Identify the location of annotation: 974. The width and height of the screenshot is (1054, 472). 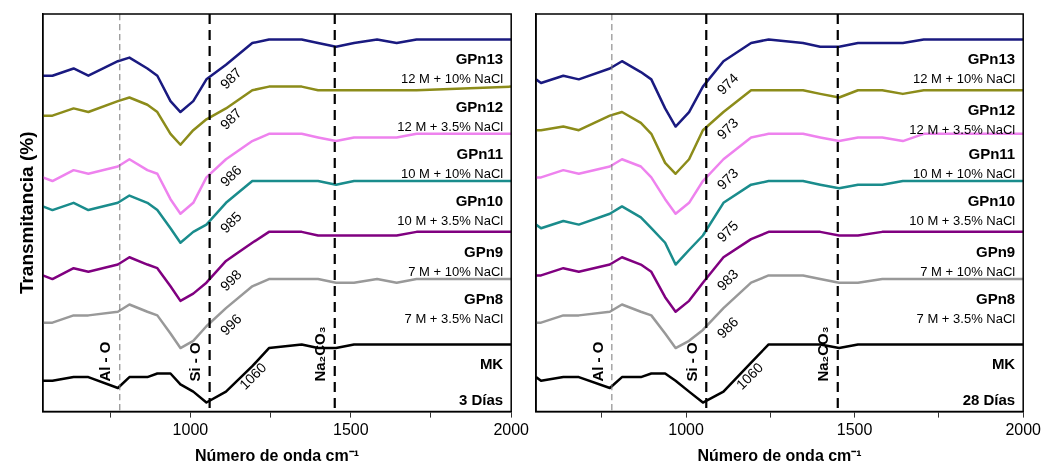
(727, 83).